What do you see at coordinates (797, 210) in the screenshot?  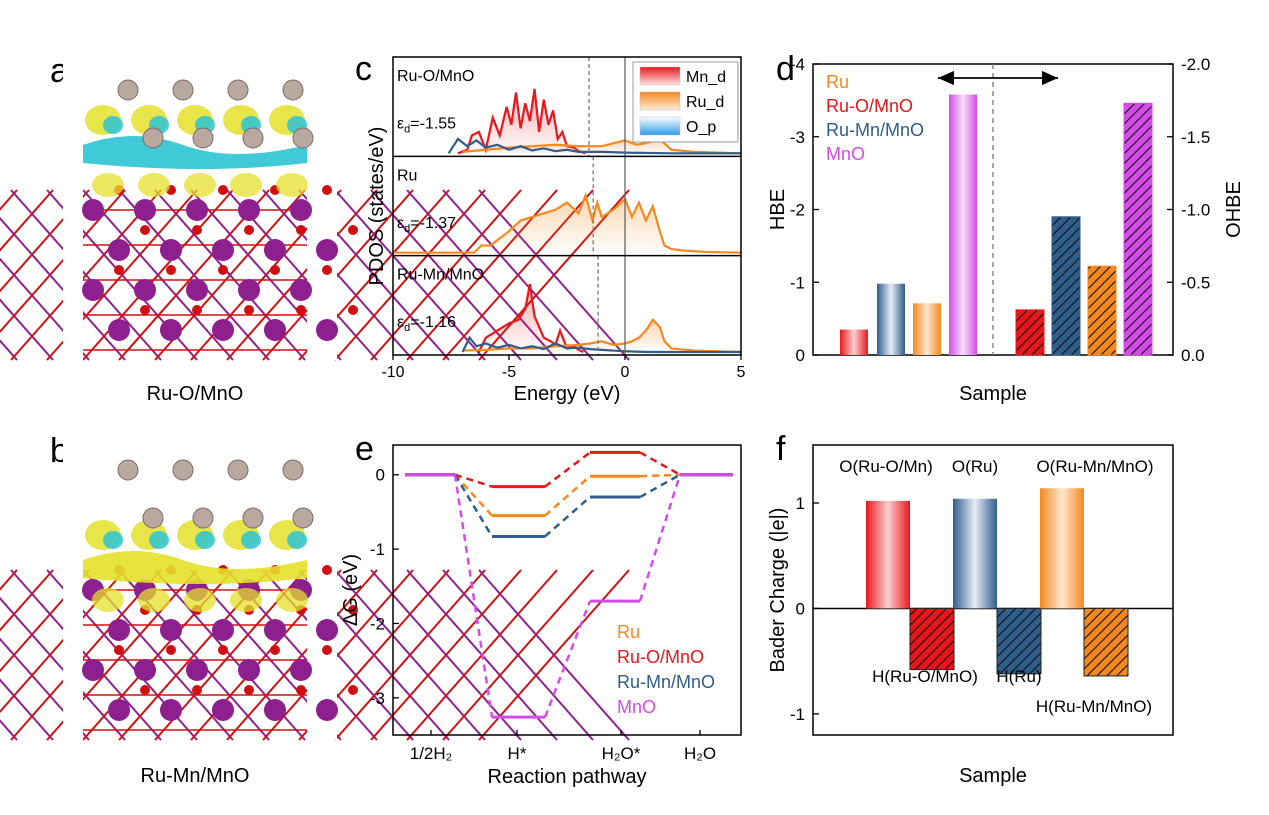 I see `y-tick-label-left: -2` at bounding box center [797, 210].